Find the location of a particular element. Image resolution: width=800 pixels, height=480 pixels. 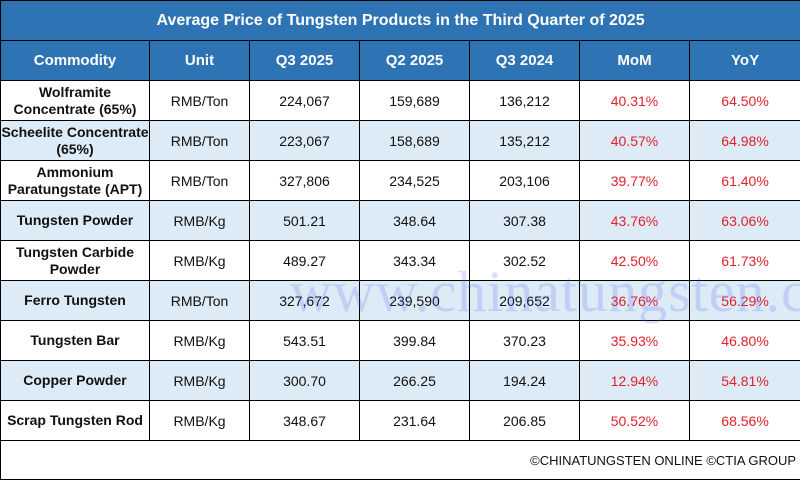

yoy-cell: 56.29% is located at coordinates (744, 300).